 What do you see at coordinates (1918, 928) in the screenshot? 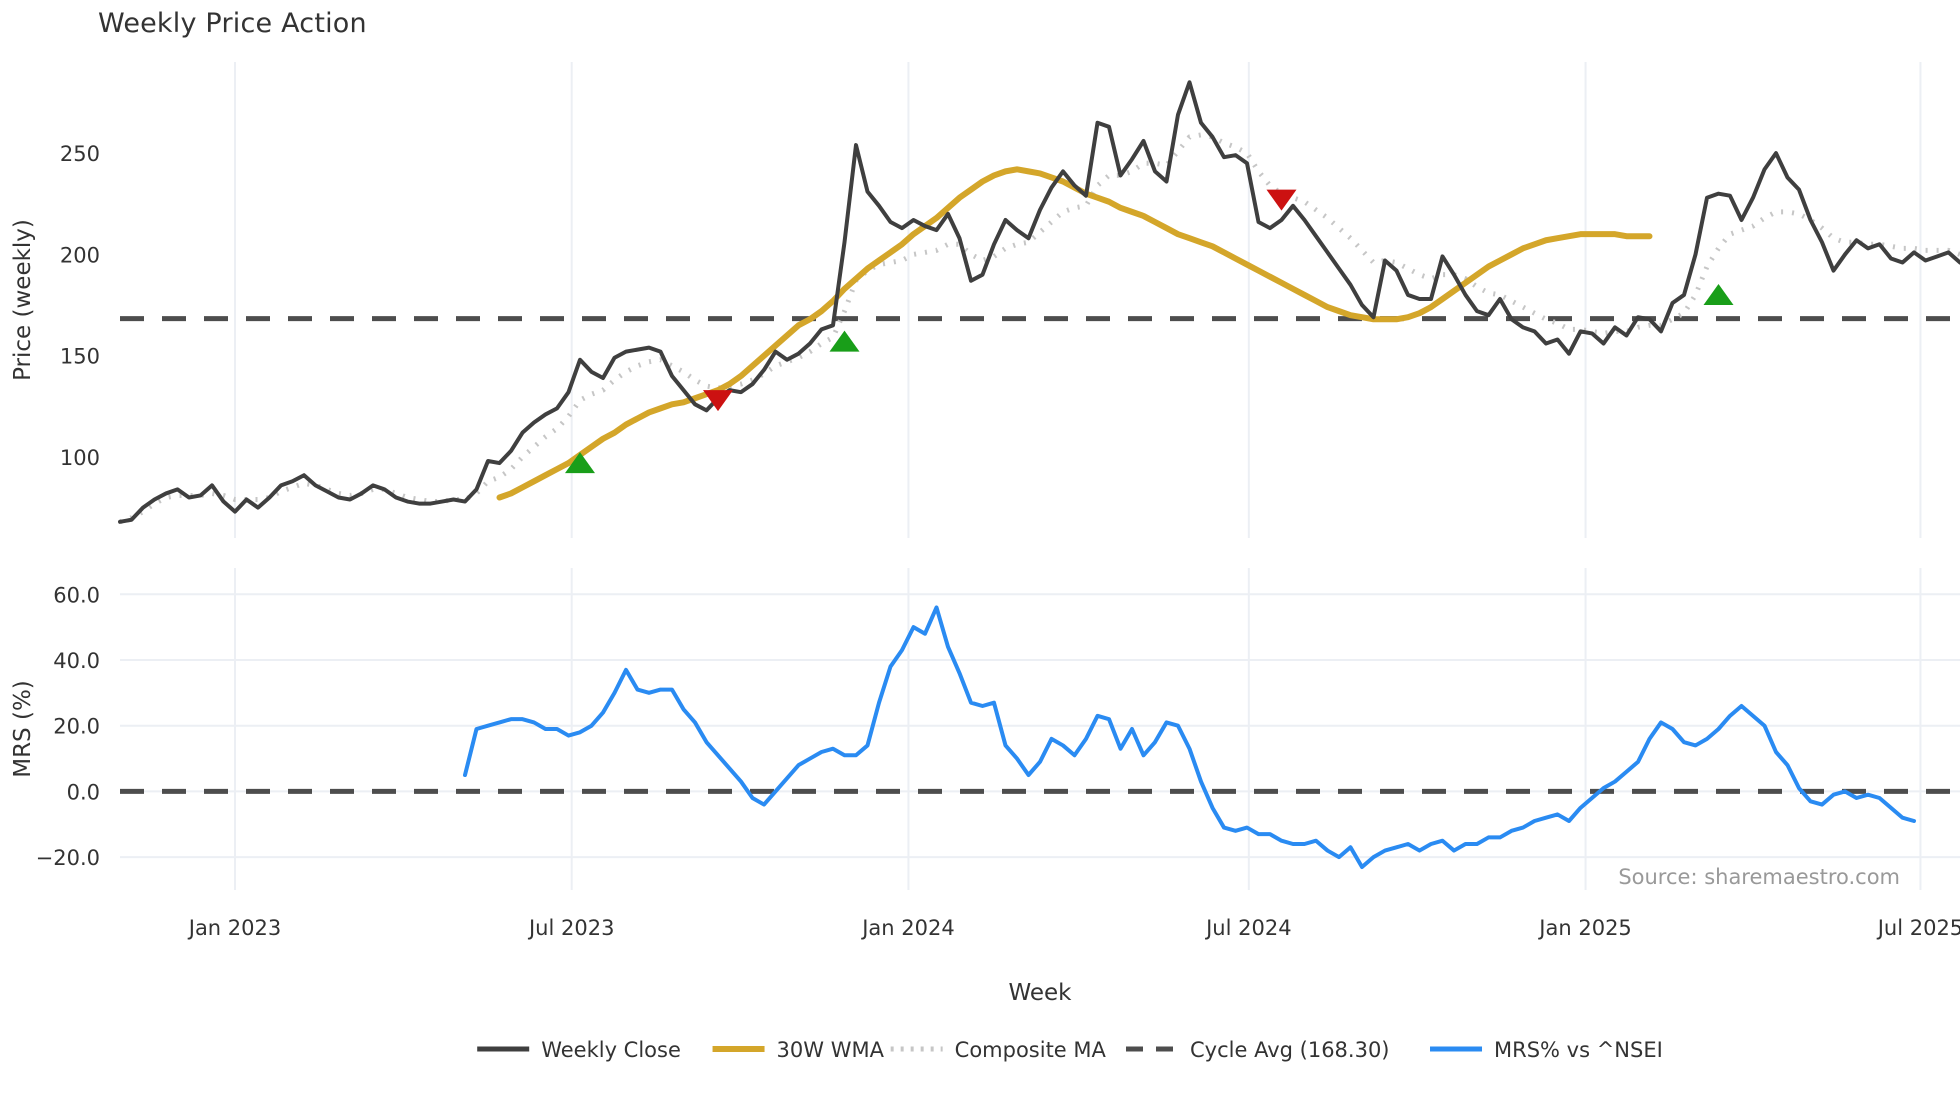
I see `x-tick-label: Jul 2025` at bounding box center [1918, 928].